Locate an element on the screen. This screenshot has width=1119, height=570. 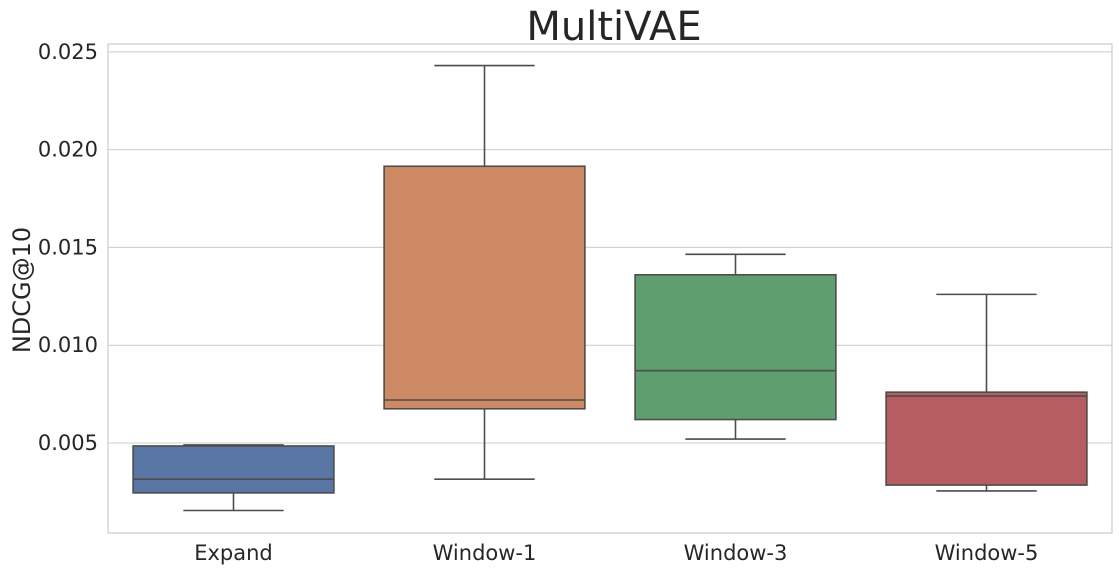
x-tick-label: Window-1 is located at coordinates (485, 553).